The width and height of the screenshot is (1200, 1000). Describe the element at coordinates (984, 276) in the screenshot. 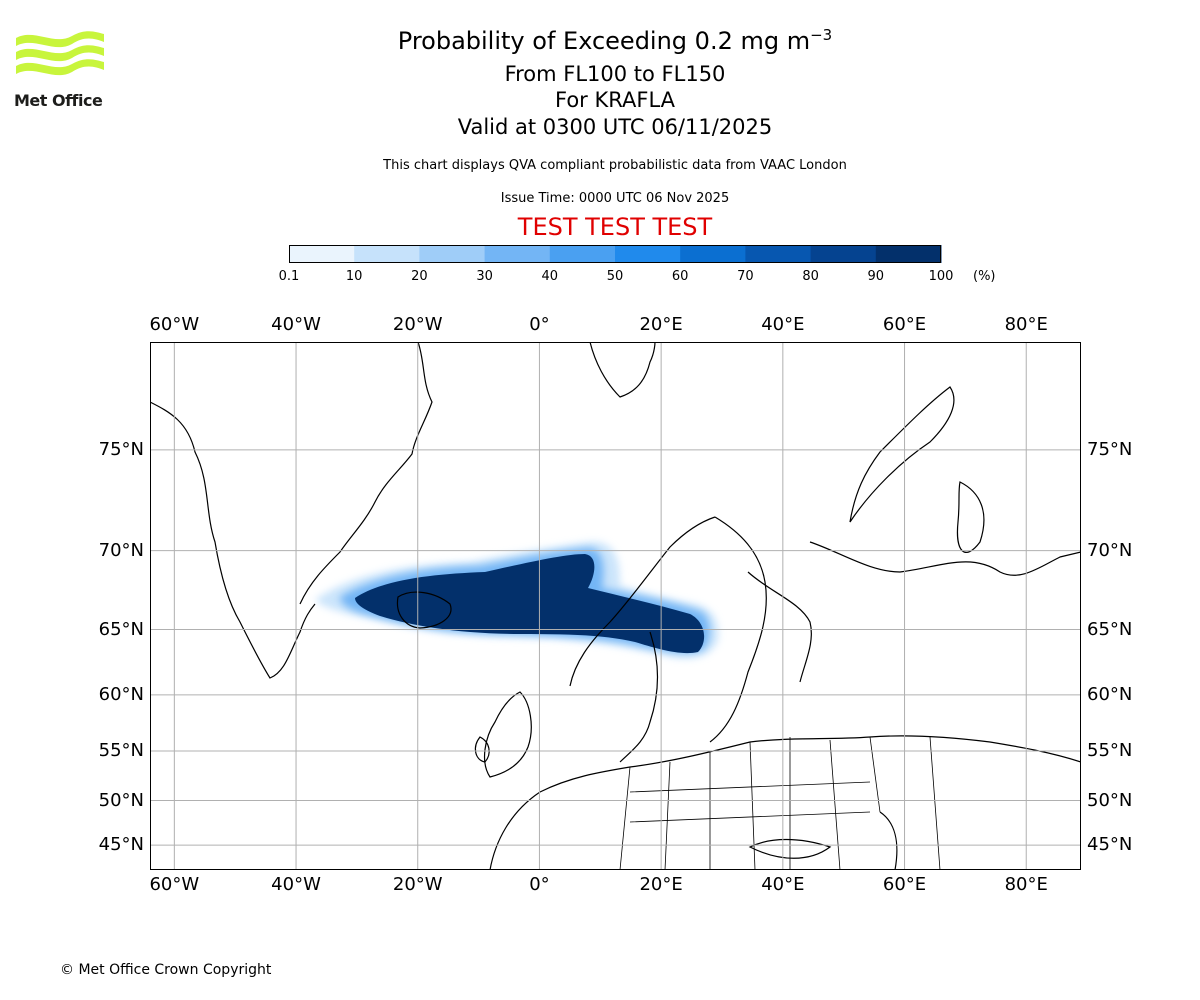

I see `colorbar-unit: (%)` at that location.